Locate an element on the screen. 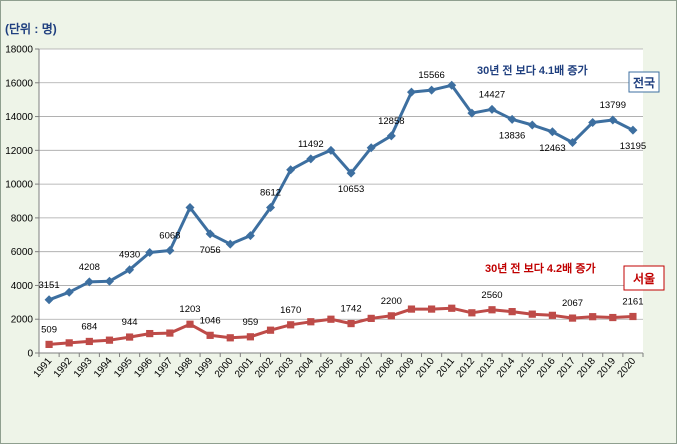 Image resolution: width=677 pixels, height=444 pixels. data-label: 13195 is located at coordinates (633, 146).